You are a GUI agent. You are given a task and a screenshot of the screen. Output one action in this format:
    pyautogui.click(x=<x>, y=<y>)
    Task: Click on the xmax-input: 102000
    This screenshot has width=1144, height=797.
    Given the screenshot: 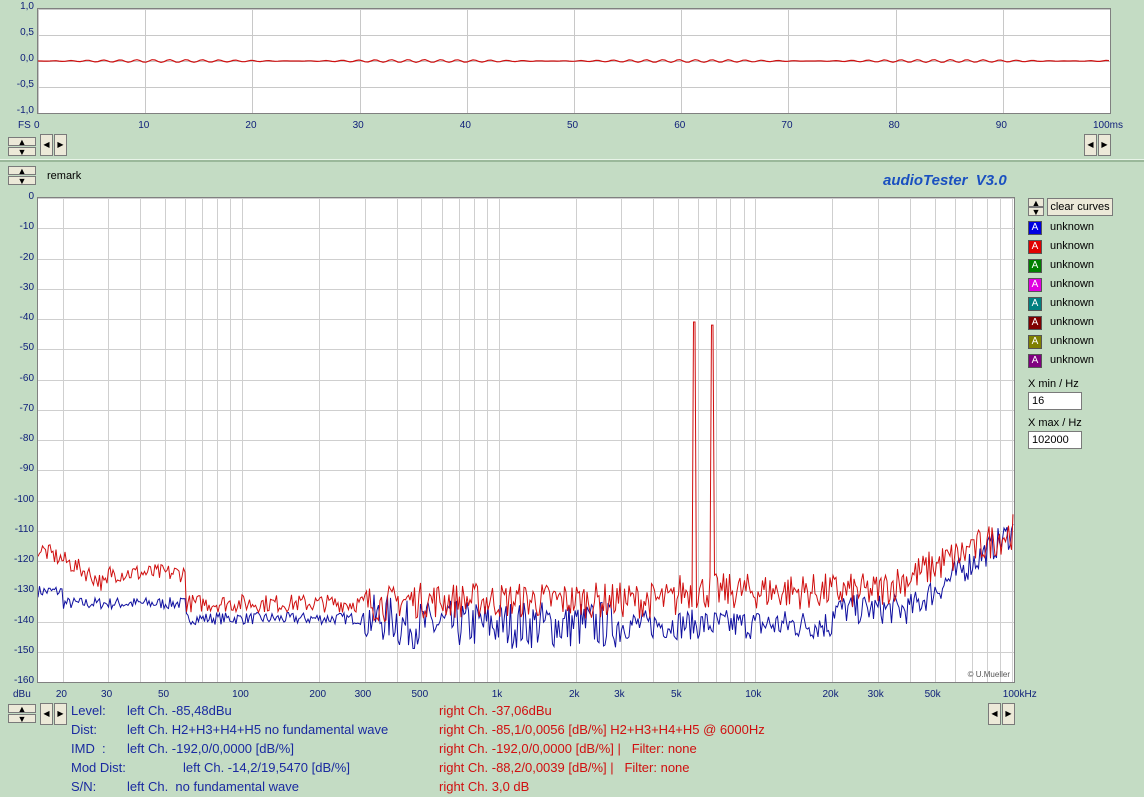 What is the action you would take?
    pyautogui.click(x=1055, y=440)
    